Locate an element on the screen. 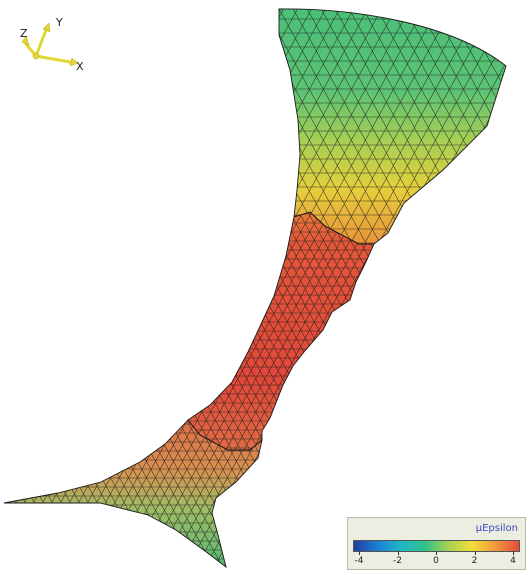 Image resolution: width=531 pixels, height=575 pixels. legend-tick-label: 2 is located at coordinates (474, 561).